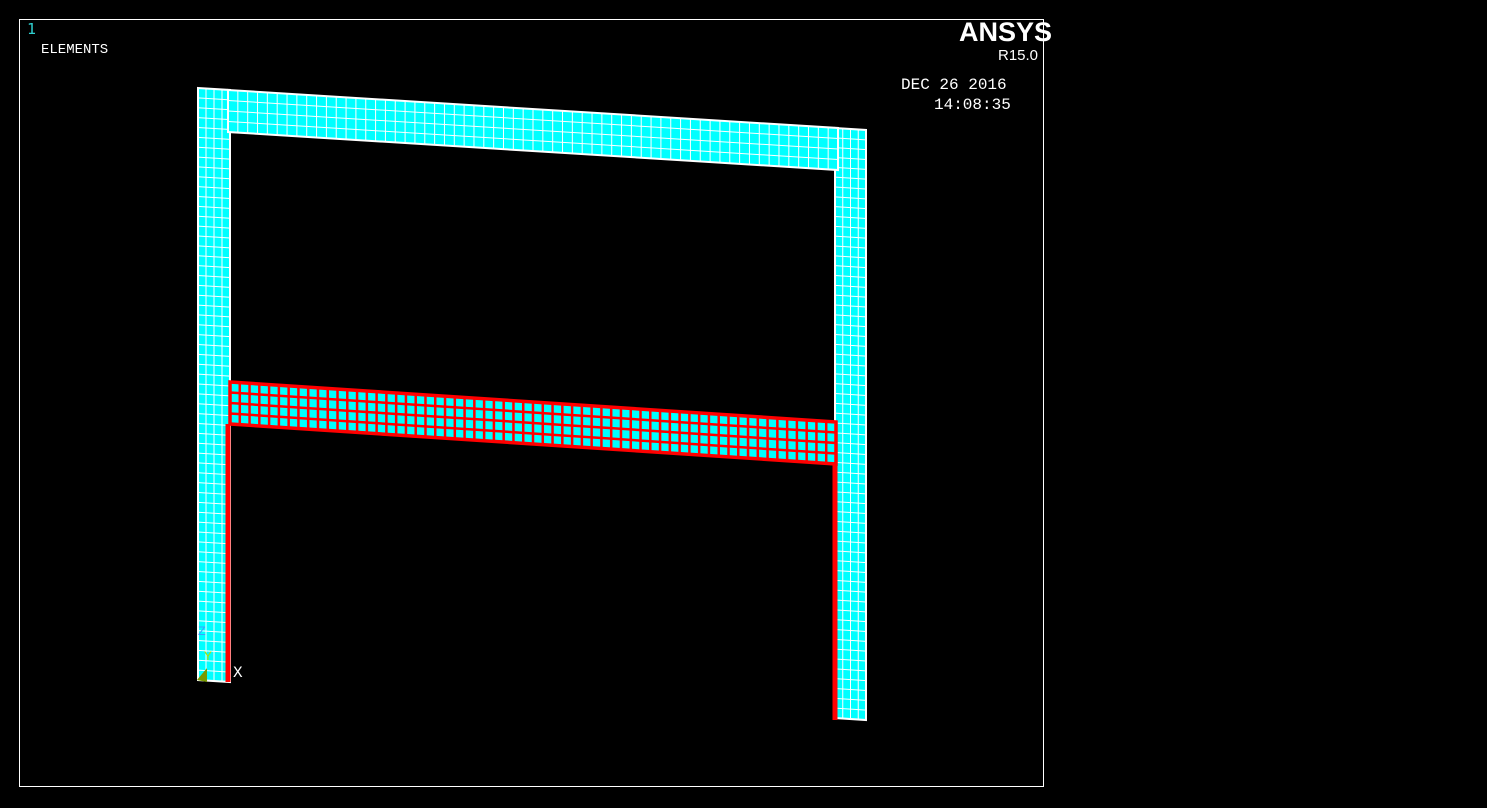  I want to click on triad-origin-icon, so click(202, 675).